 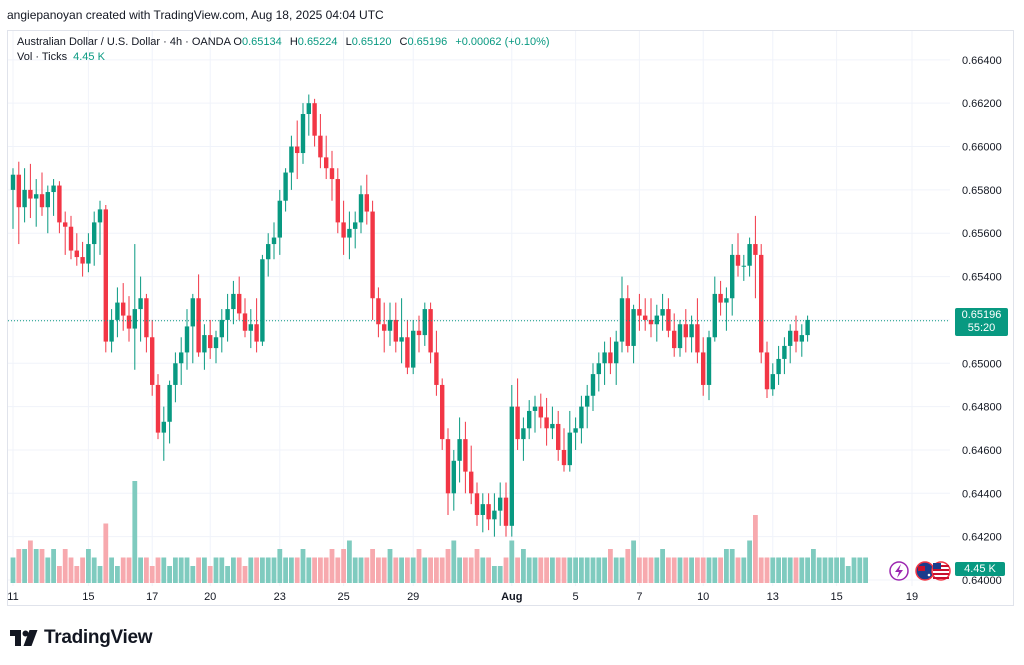 What do you see at coordinates (317, 42) in the screenshot?
I see `legend-high-value: 0.65224` at bounding box center [317, 42].